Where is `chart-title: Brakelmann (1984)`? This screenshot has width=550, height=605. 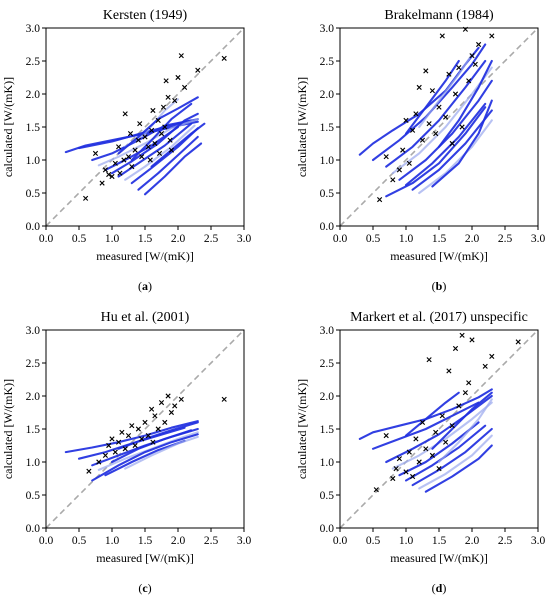
chart-title: Brakelmann (1984) is located at coordinates (439, 15).